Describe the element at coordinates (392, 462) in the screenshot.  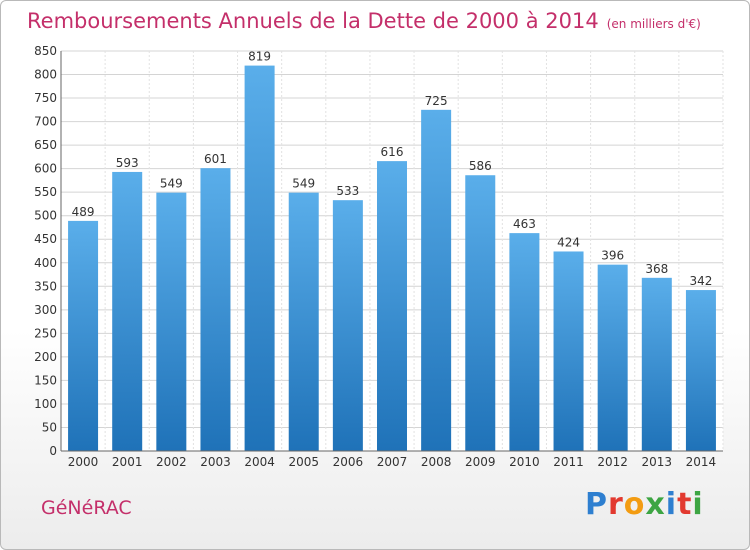
I see `x-tick-label-2007: 2007` at that location.